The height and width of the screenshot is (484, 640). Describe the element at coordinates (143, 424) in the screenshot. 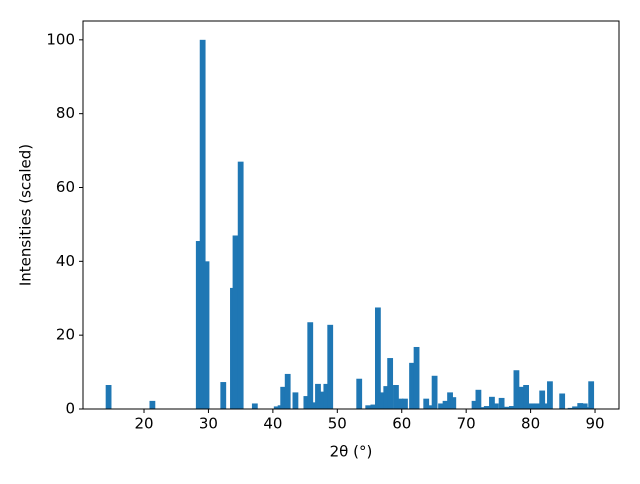

I see `x-tick-label: 20` at that location.